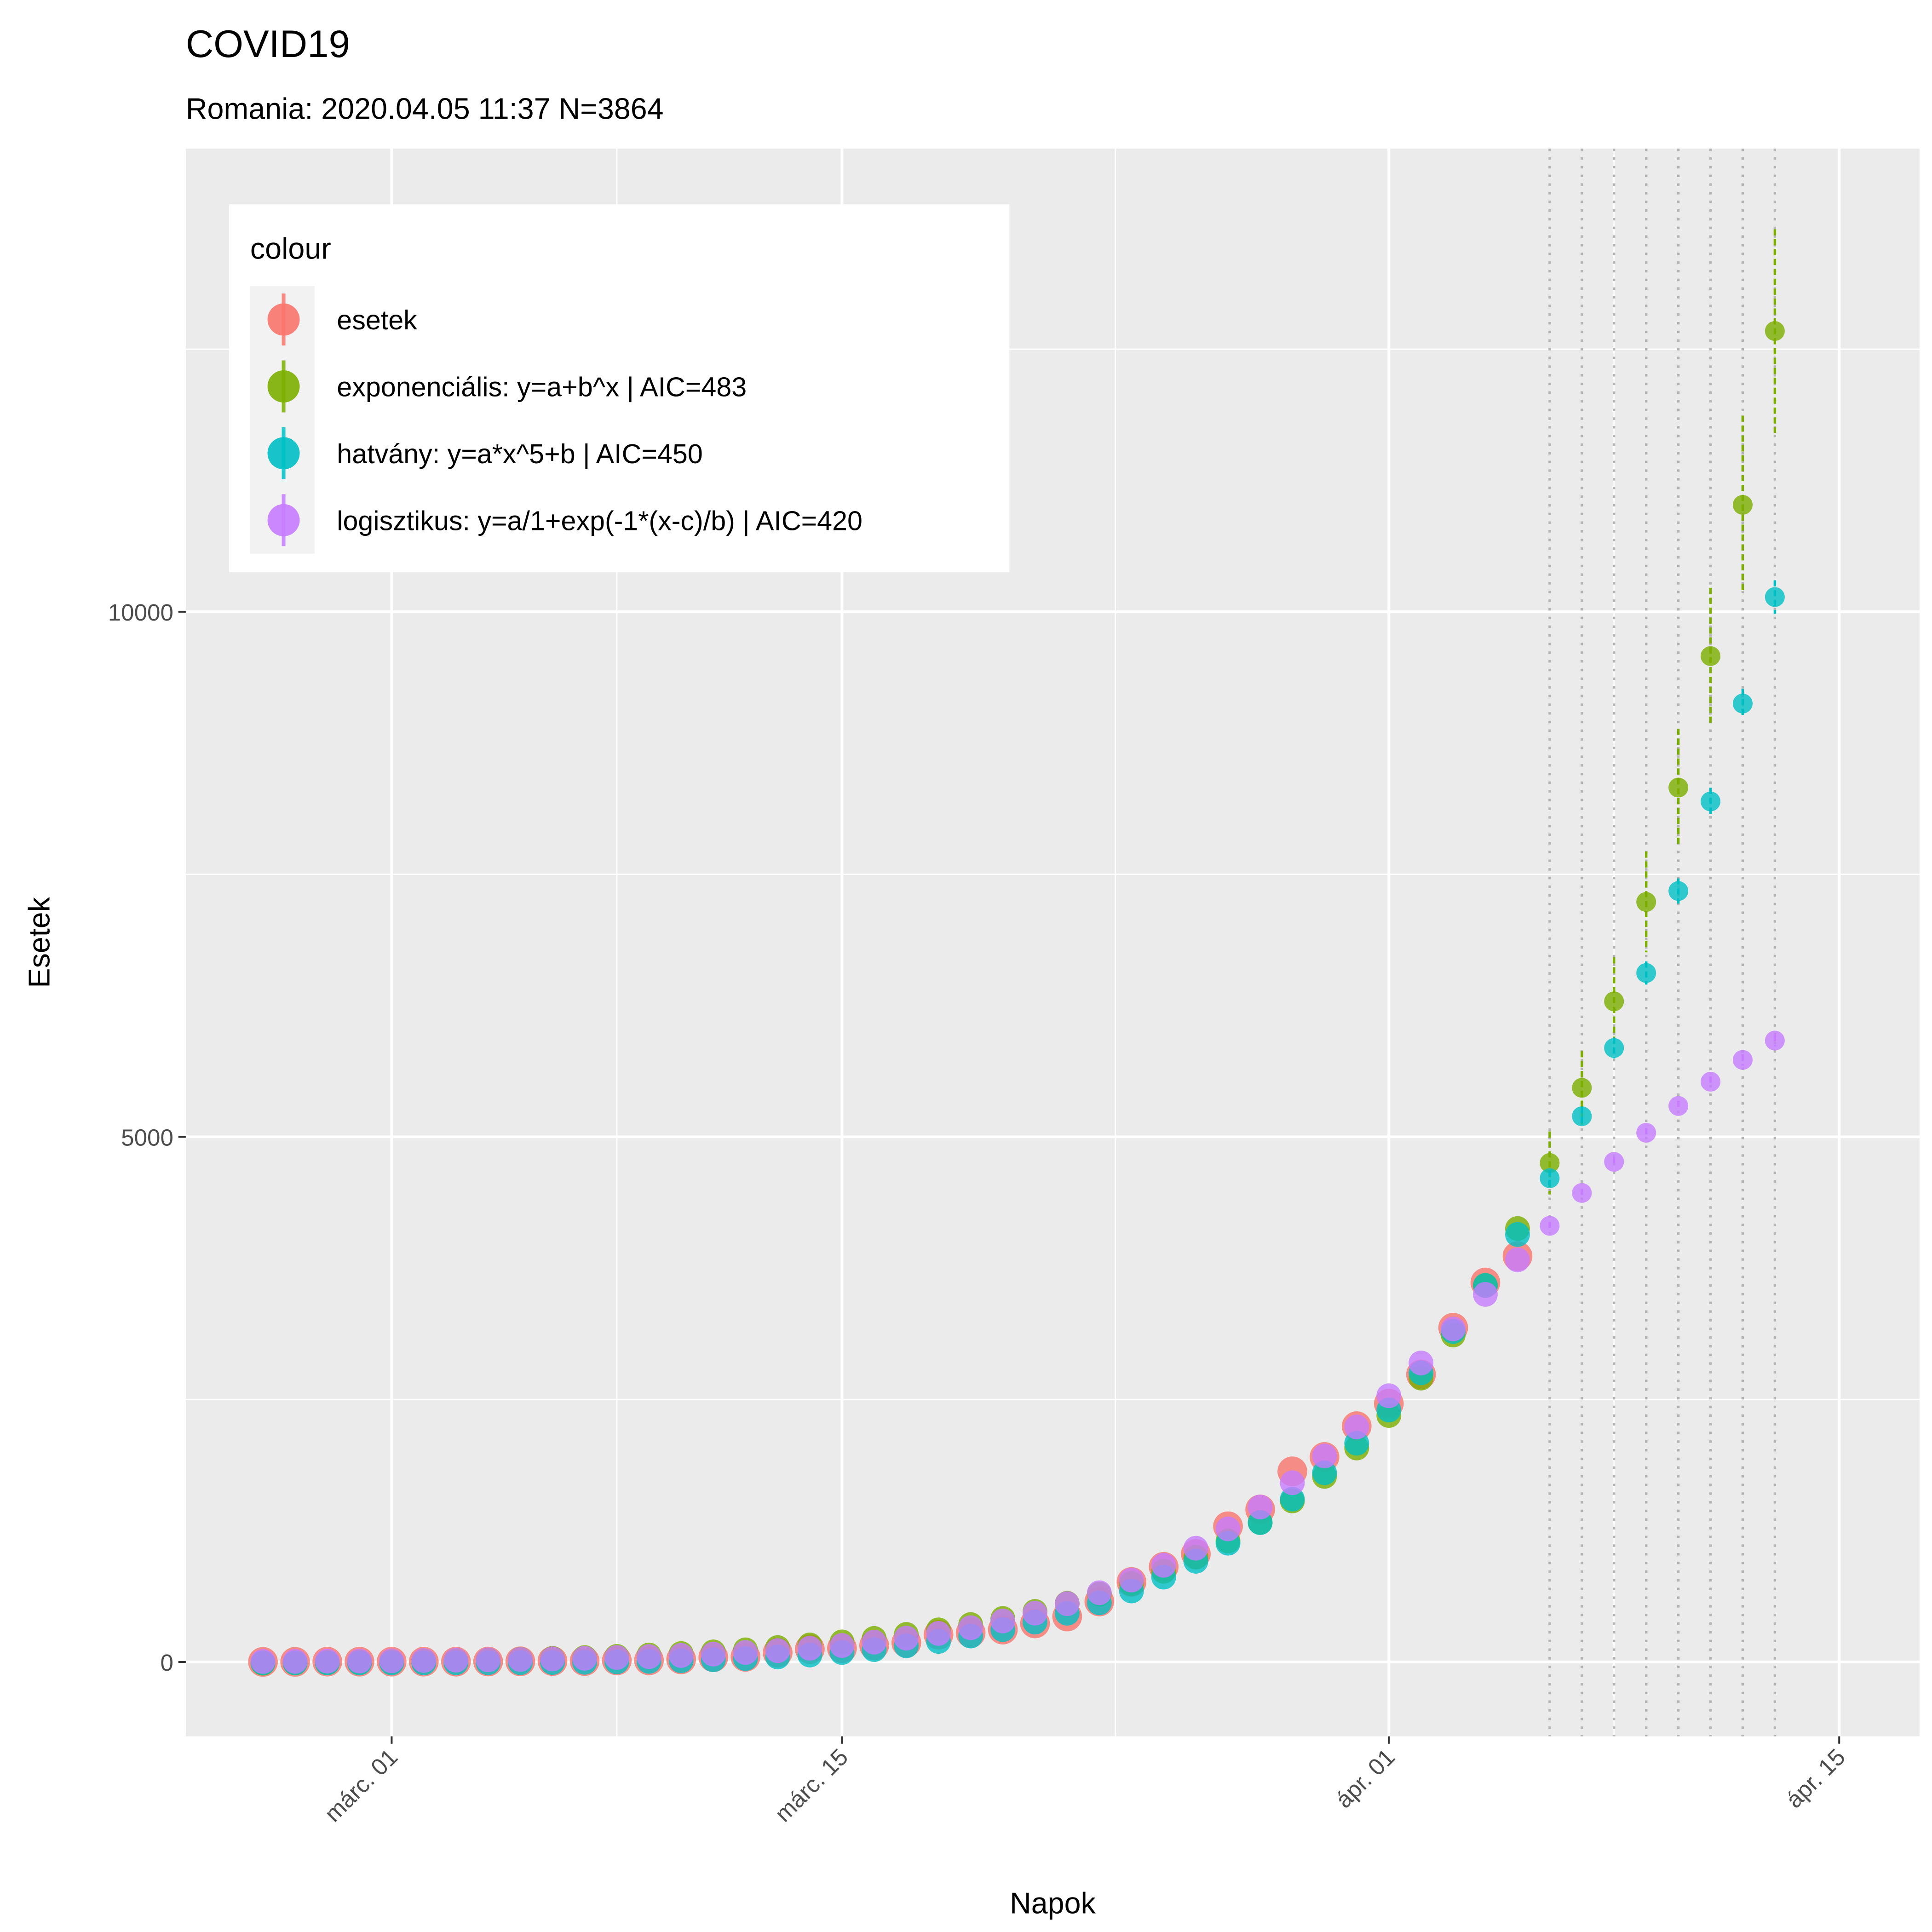 Image resolution: width=1932 pixels, height=1932 pixels. I want to click on legend-item: exponenciális: y=a+b^x | AIC=483, so click(507, 386).